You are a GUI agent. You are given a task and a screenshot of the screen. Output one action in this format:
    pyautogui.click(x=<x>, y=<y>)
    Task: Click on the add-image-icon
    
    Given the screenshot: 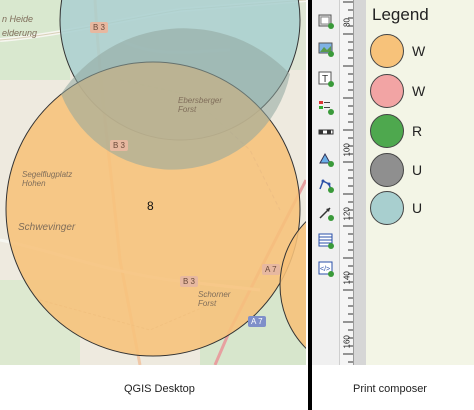 What is the action you would take?
    pyautogui.click(x=326, y=49)
    